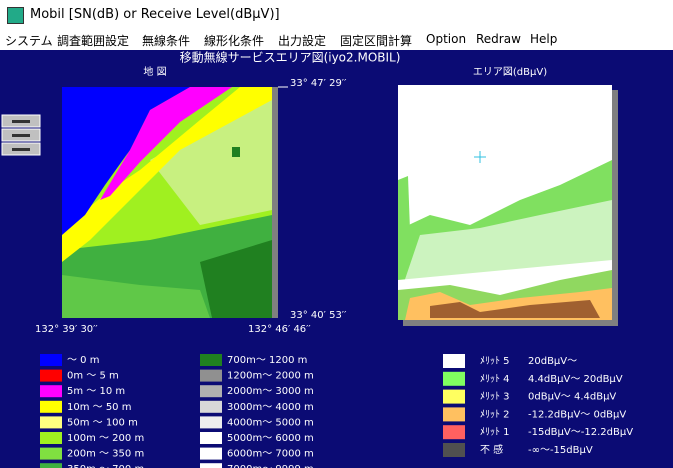 The height and width of the screenshot is (468, 673). I want to click on app-icon, so click(15, 15).